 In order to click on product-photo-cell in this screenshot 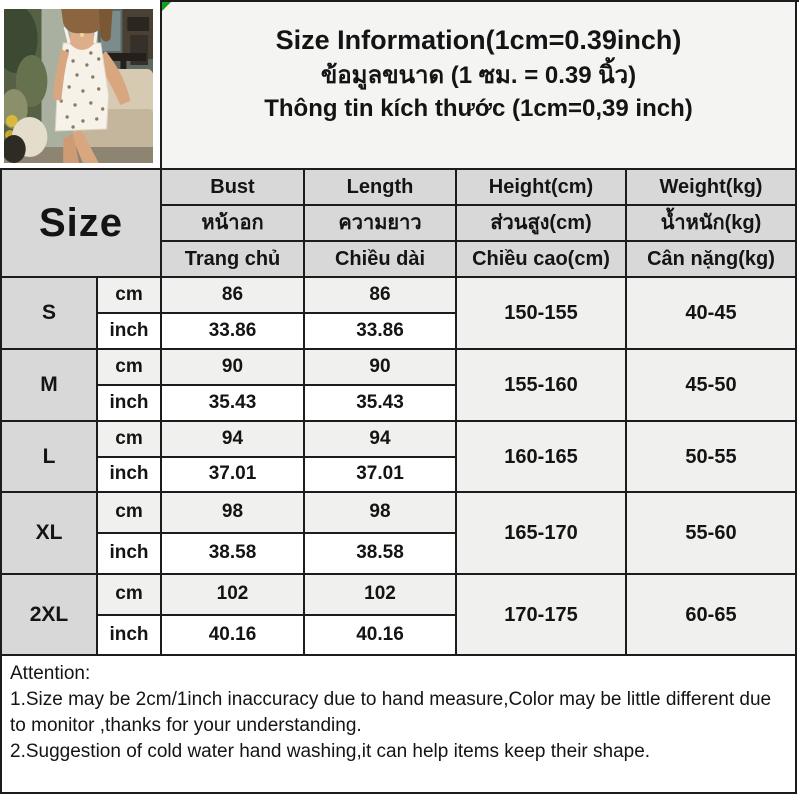, I will do `click(81, 85)`.